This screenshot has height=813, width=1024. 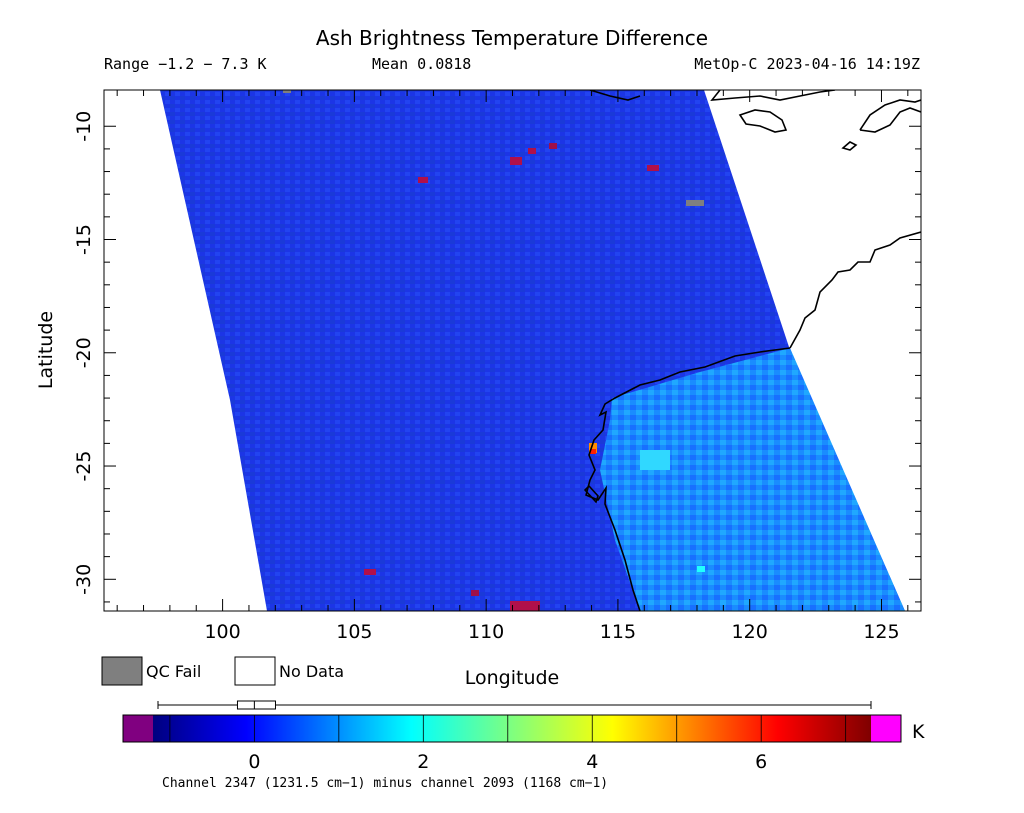 What do you see at coordinates (750, 632) in the screenshot?
I see `lon-tick-label: 120` at bounding box center [750, 632].